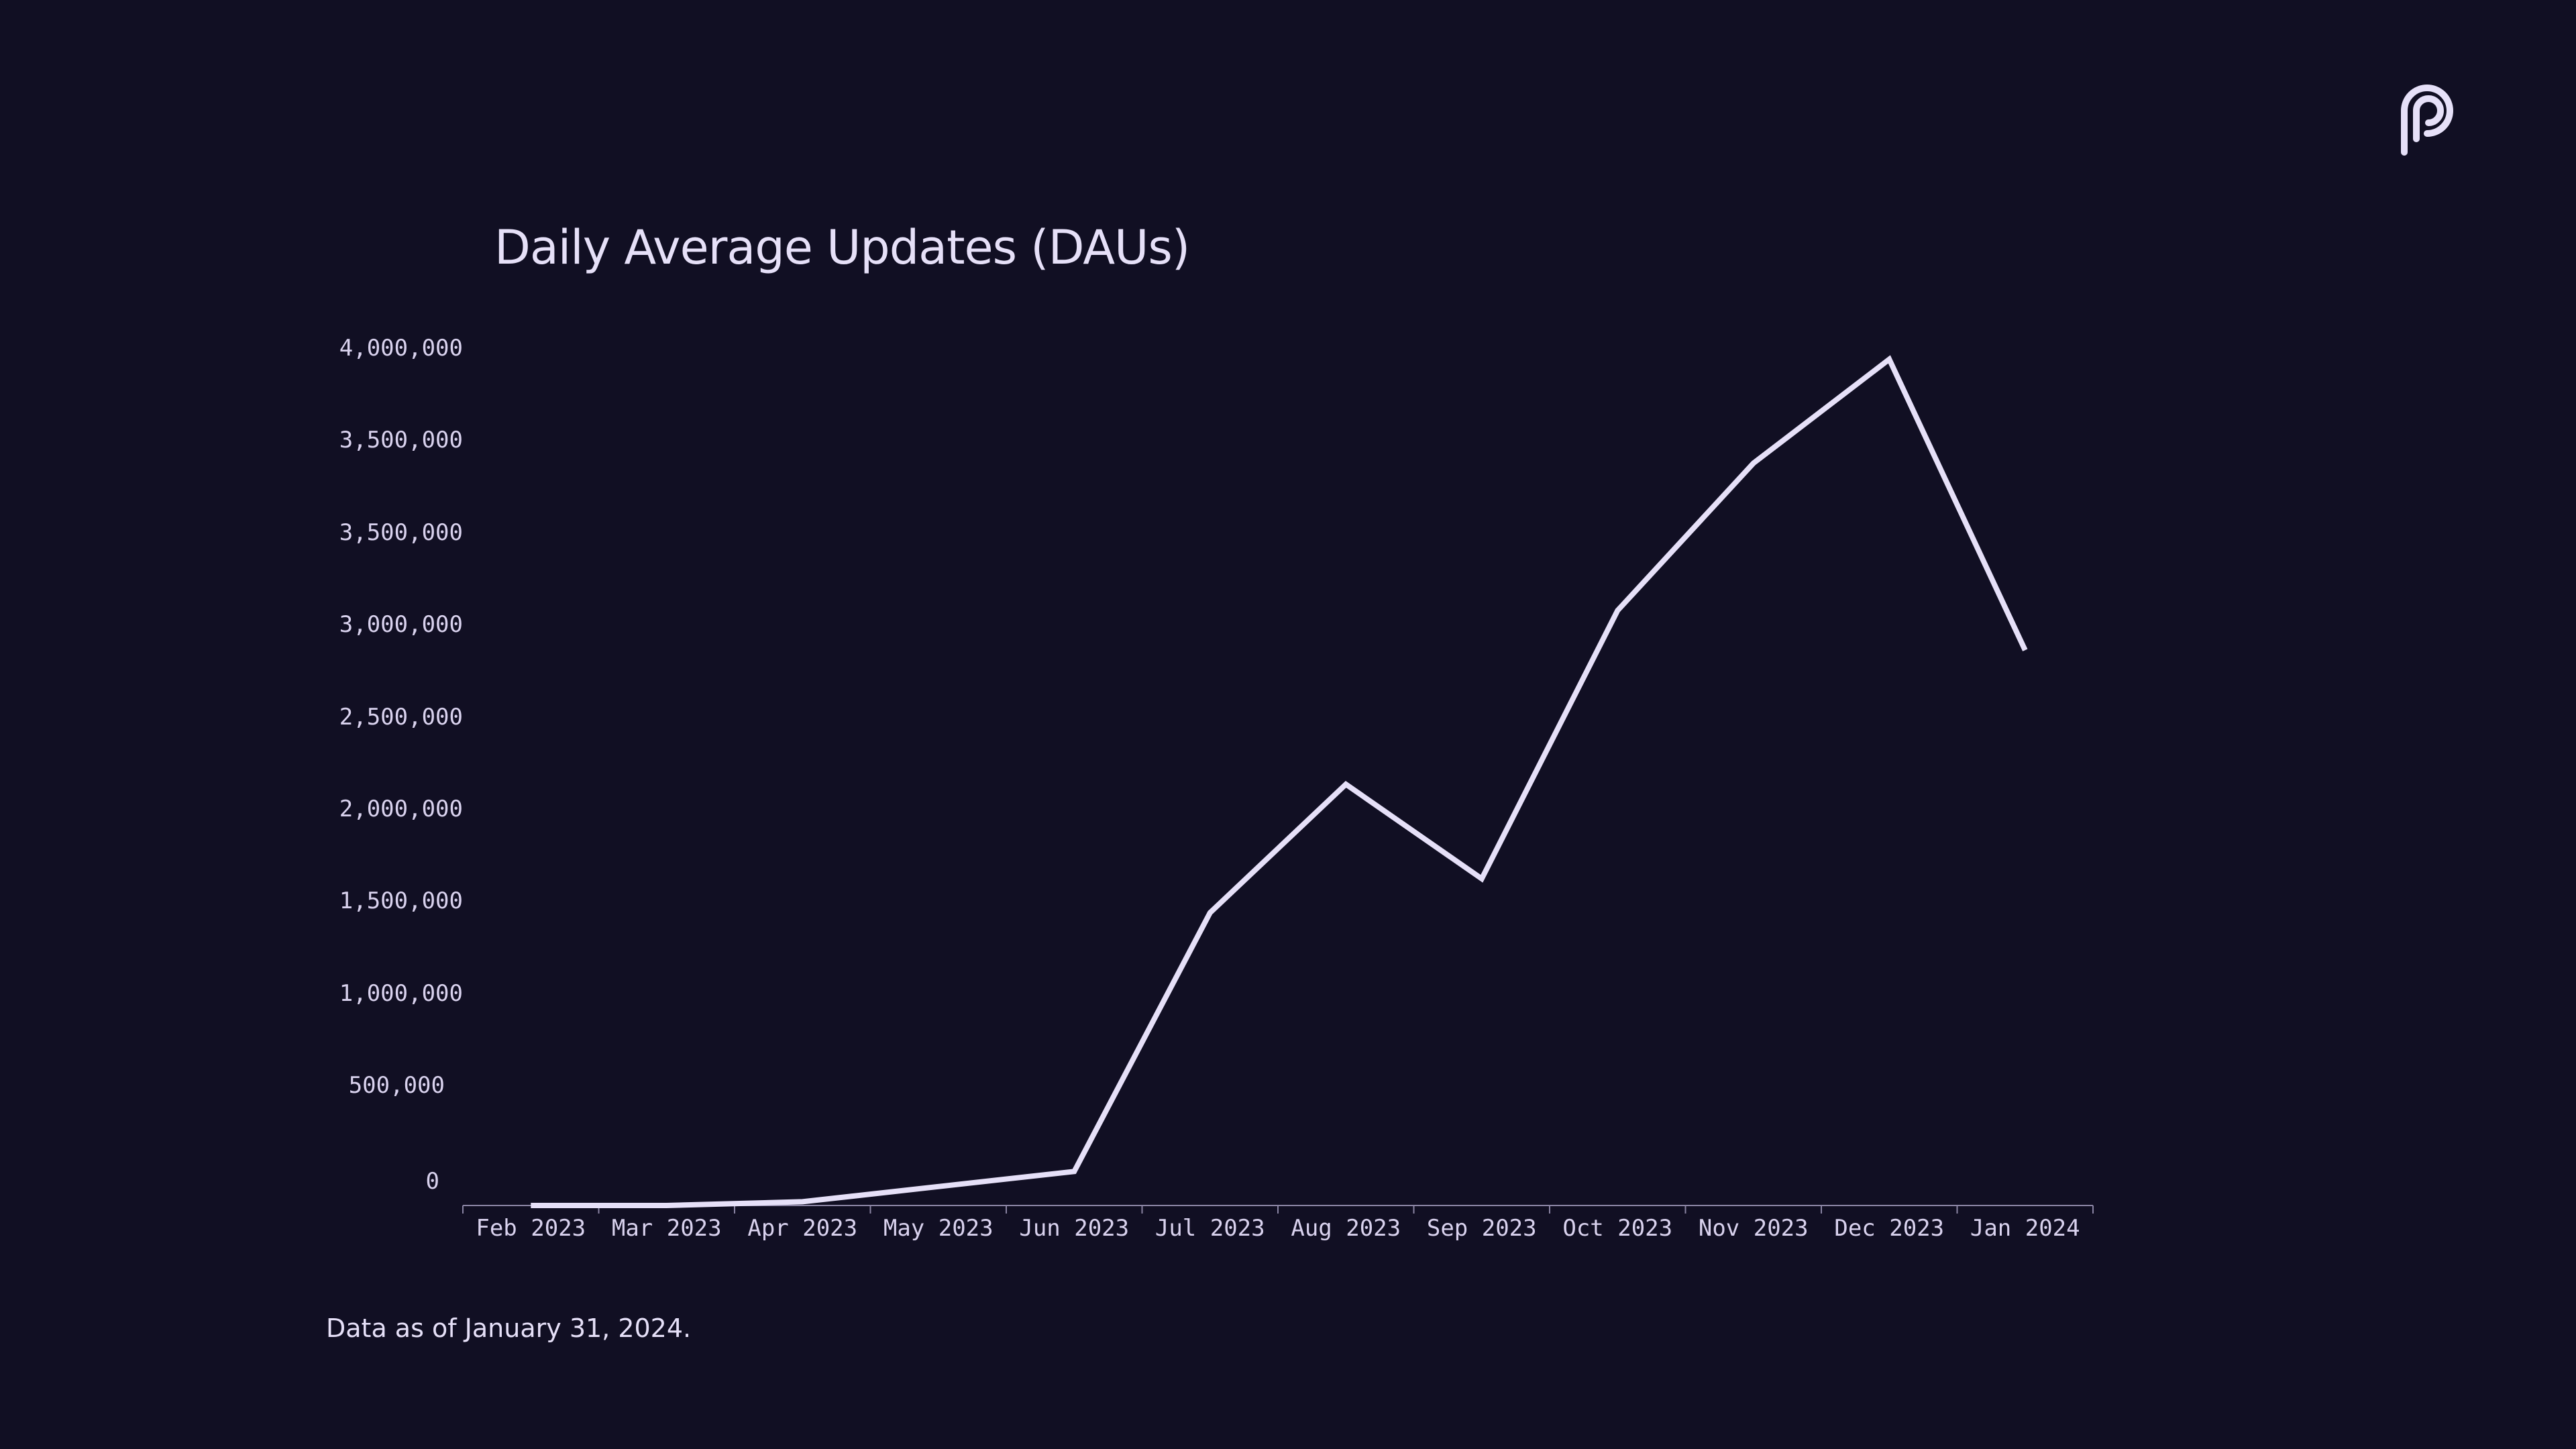 This screenshot has height=1449, width=2576. Describe the element at coordinates (531, 1228) in the screenshot. I see `x-tick-label: Feb 2023` at that location.